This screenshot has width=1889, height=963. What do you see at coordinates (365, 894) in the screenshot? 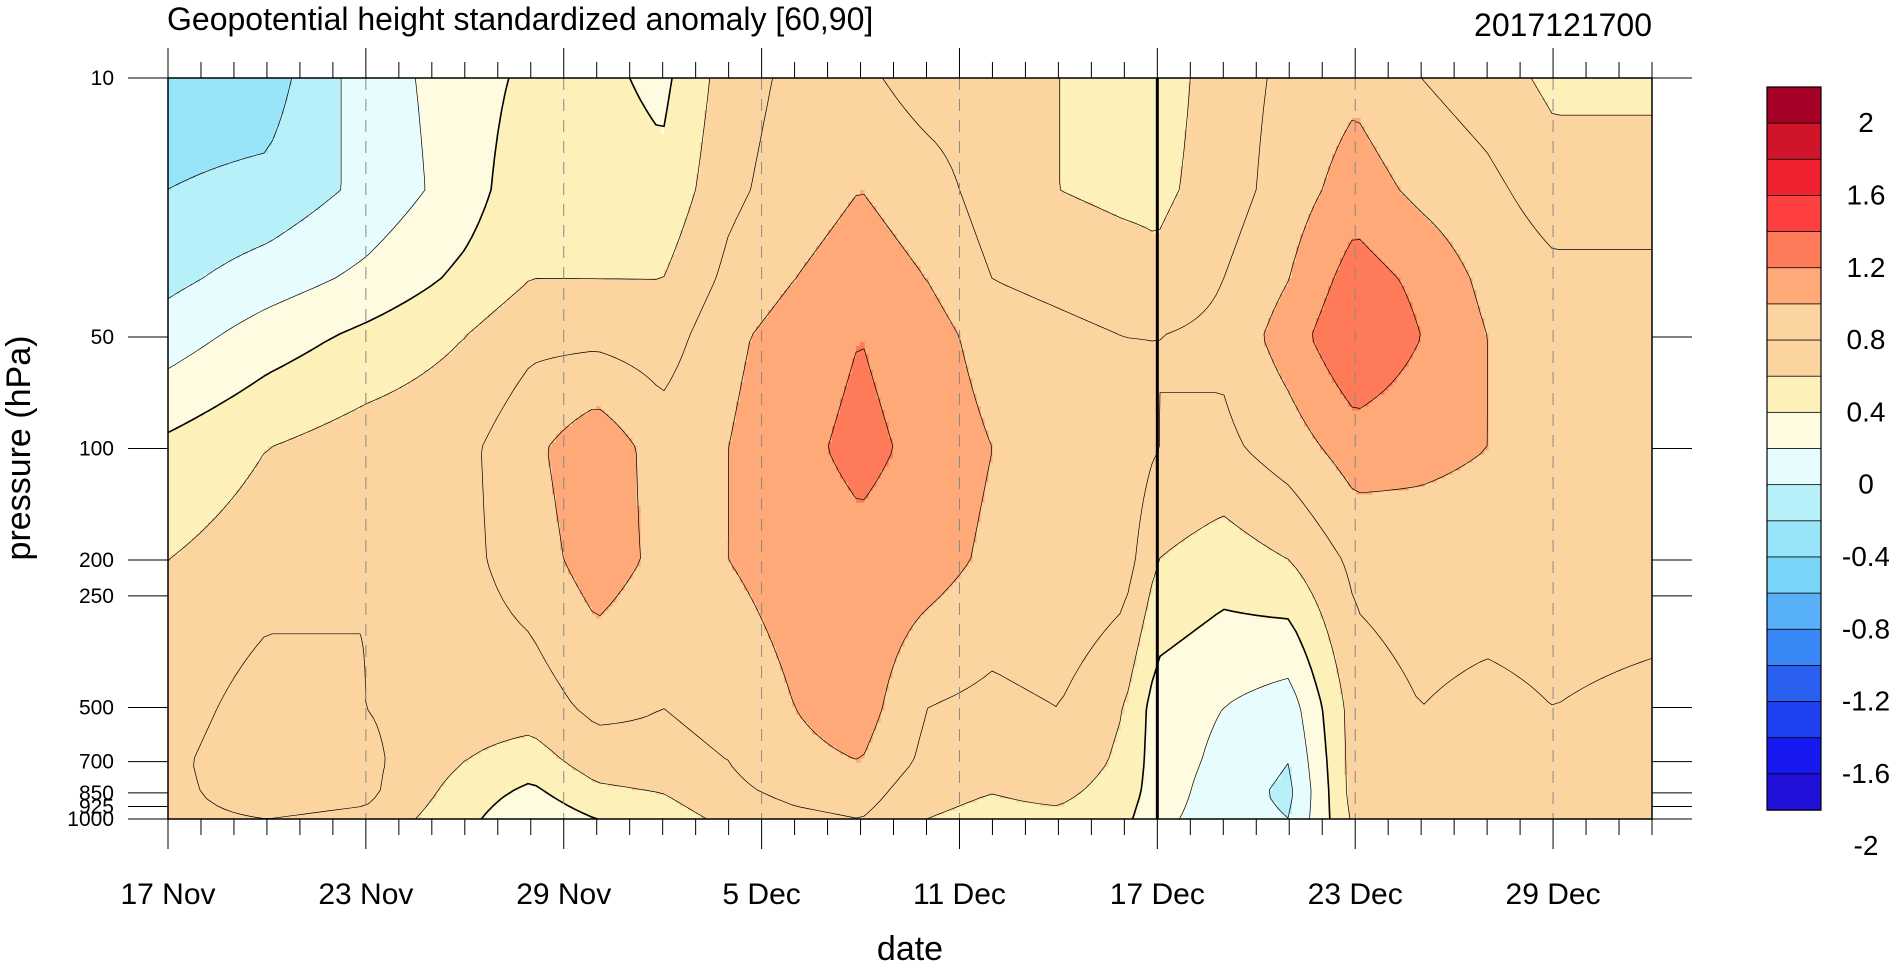
I see `x-tick-label: 23 Nov` at bounding box center [365, 894].